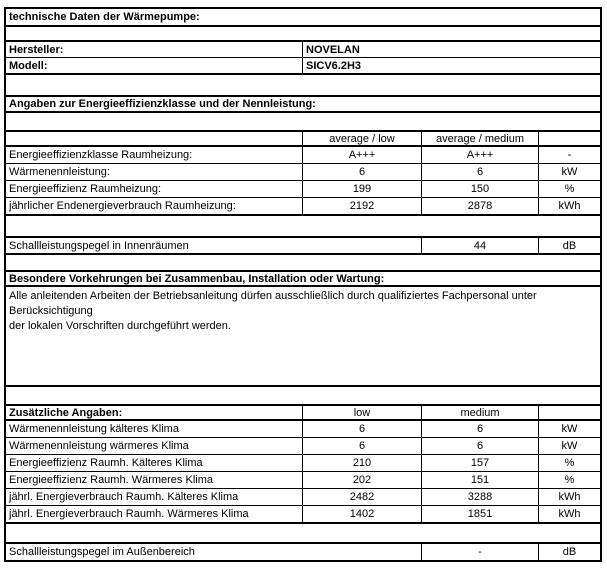 This screenshot has height=580, width=607. I want to click on row-label: Energieeffizienz Raumheizung:, so click(85, 189).